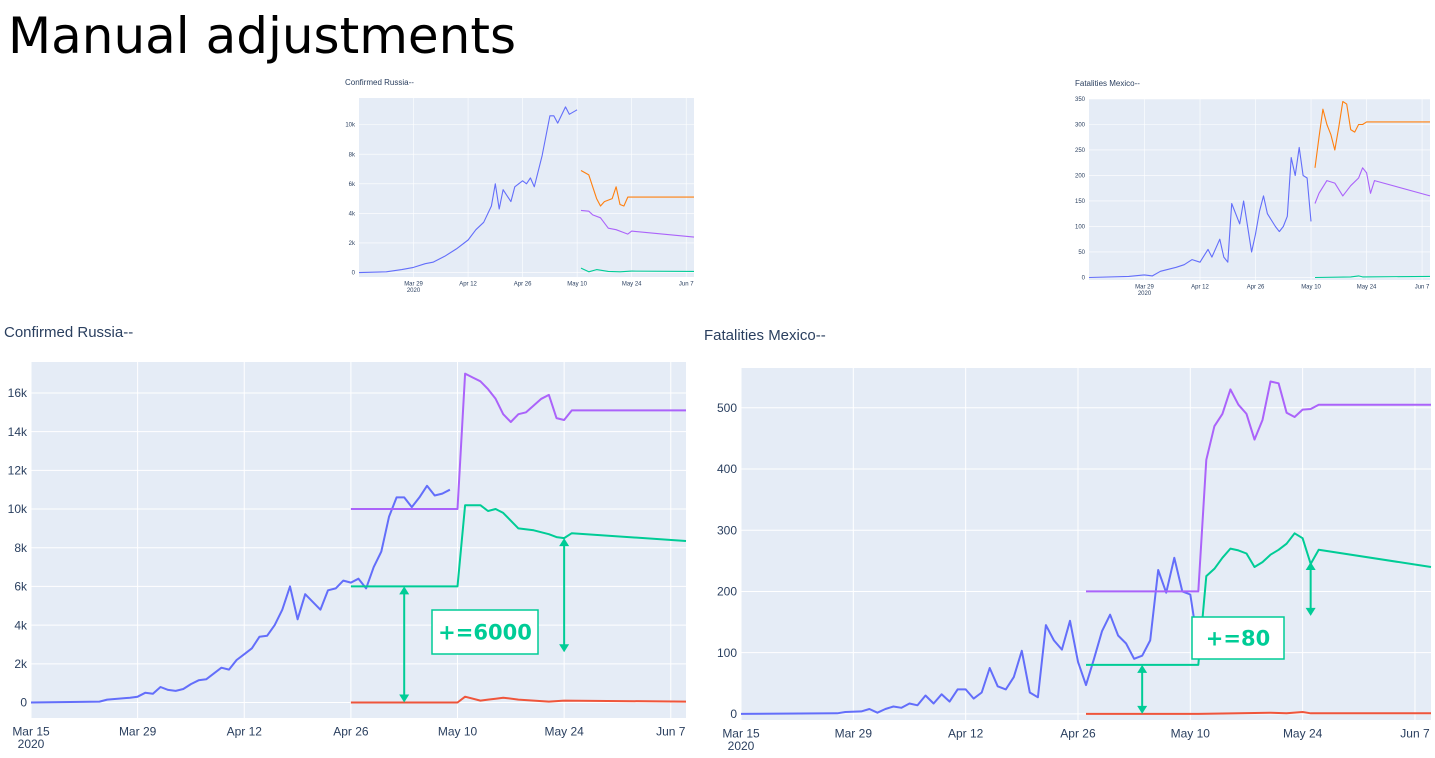 The width and height of the screenshot is (1435, 758). I want to click on adjustment-label: +=80, so click(1238, 639).